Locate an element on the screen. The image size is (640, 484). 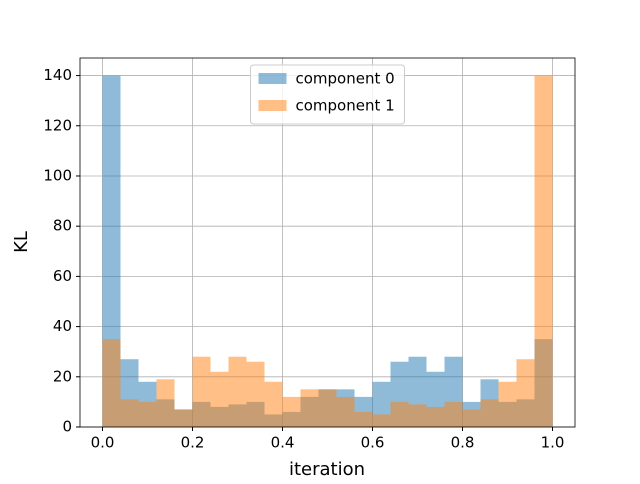
y-tick-label: 40 is located at coordinates (62, 326).